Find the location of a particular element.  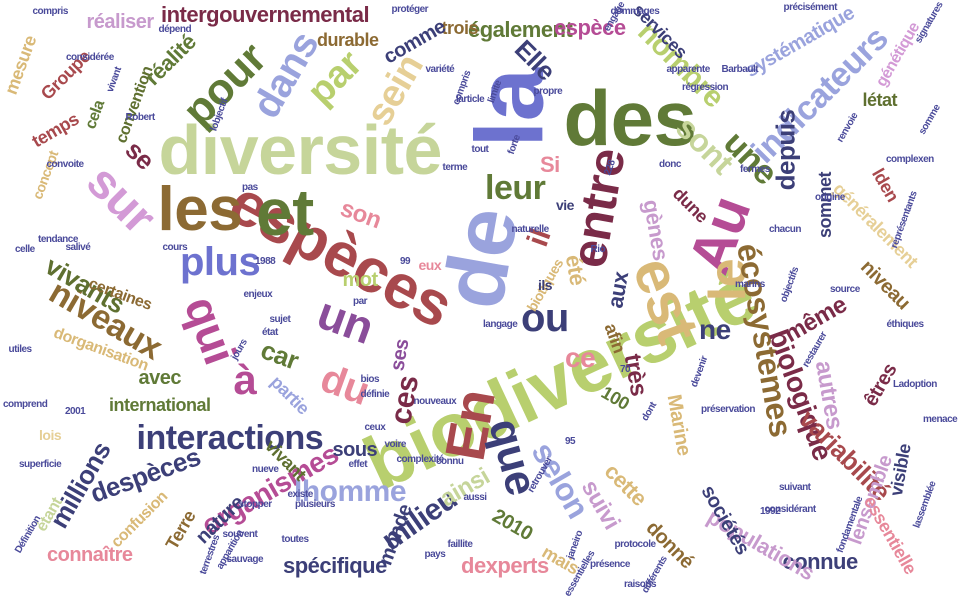

word-7: de is located at coordinates (480, 258).